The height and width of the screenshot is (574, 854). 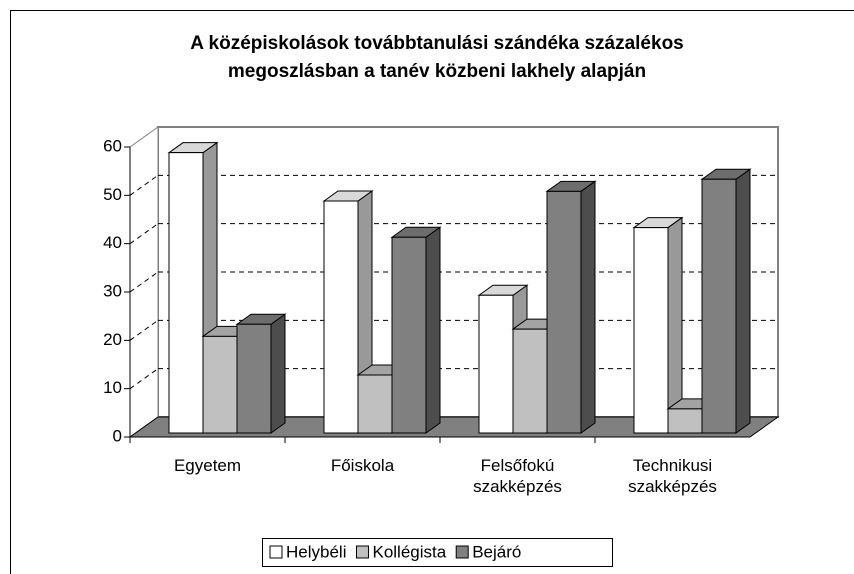 I want to click on legend-box, so click(x=437, y=552).